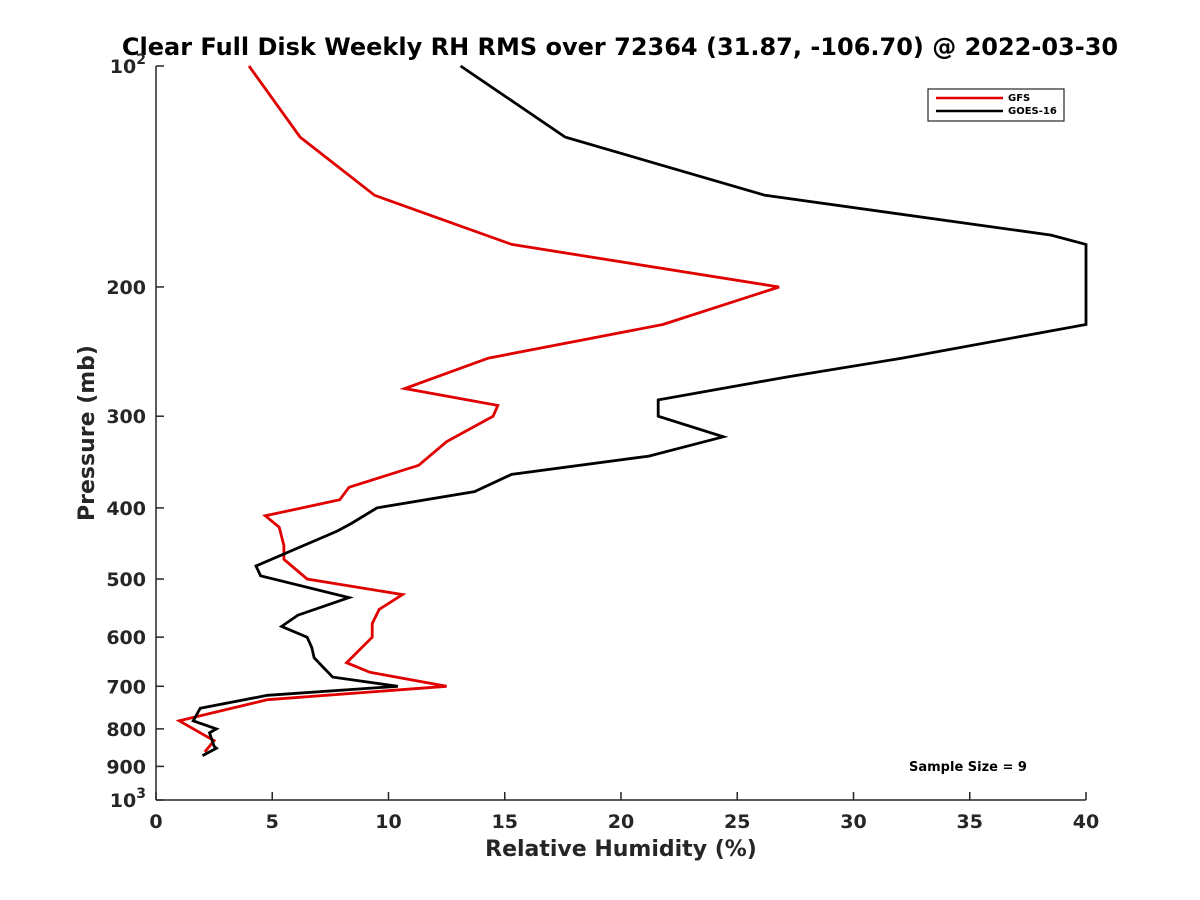 The image size is (1200, 900). Describe the element at coordinates (126, 509) in the screenshot. I see `y-tick-label: 400` at that location.